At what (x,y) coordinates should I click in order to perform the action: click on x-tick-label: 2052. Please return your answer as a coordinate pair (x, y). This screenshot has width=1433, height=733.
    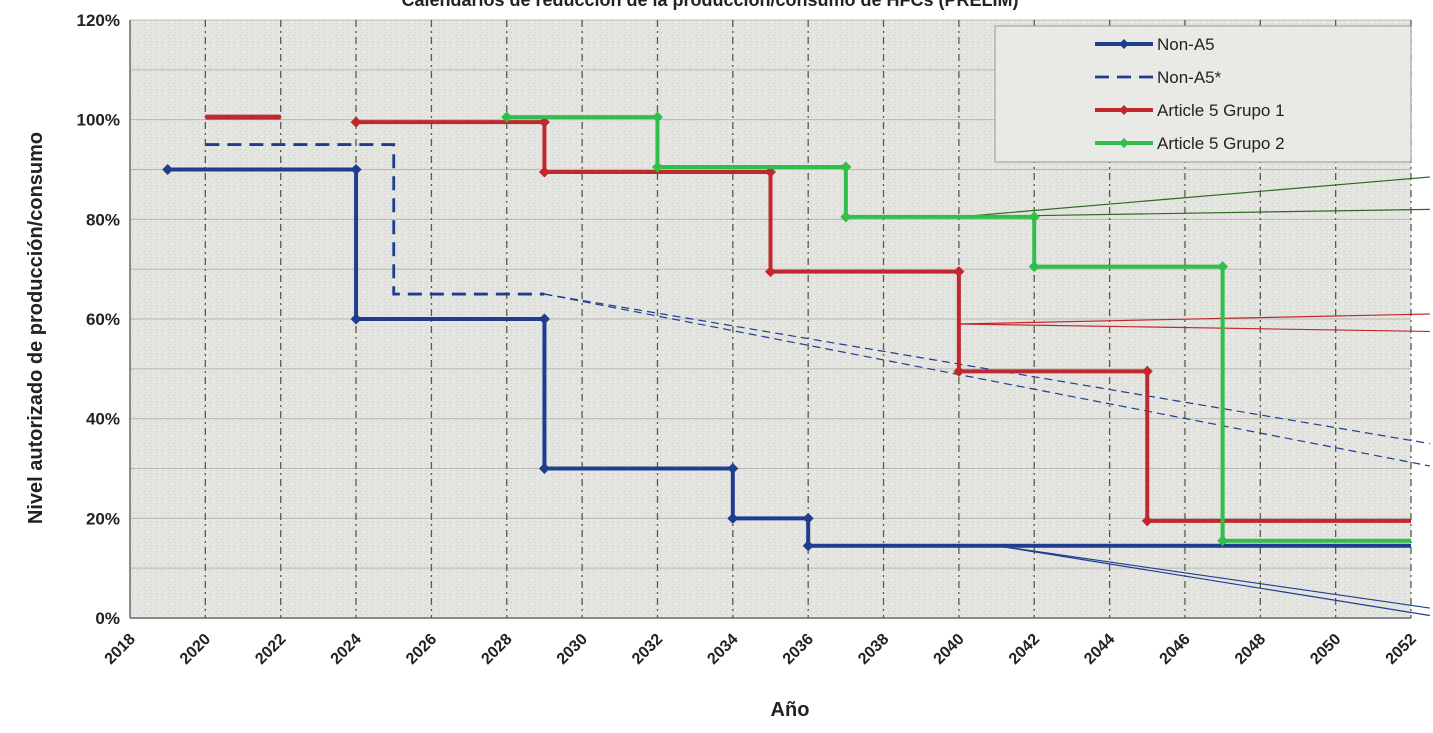
    Looking at the image, I should click on (1401, 649).